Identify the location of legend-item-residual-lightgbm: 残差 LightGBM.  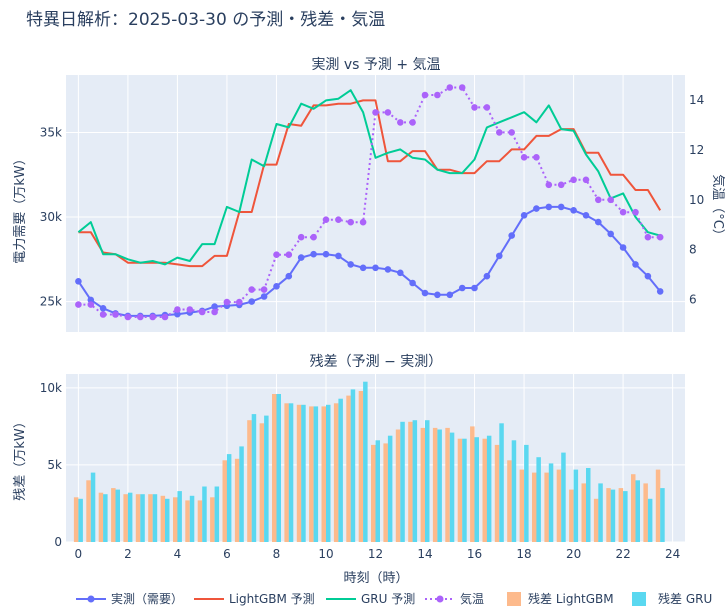
(560, 599).